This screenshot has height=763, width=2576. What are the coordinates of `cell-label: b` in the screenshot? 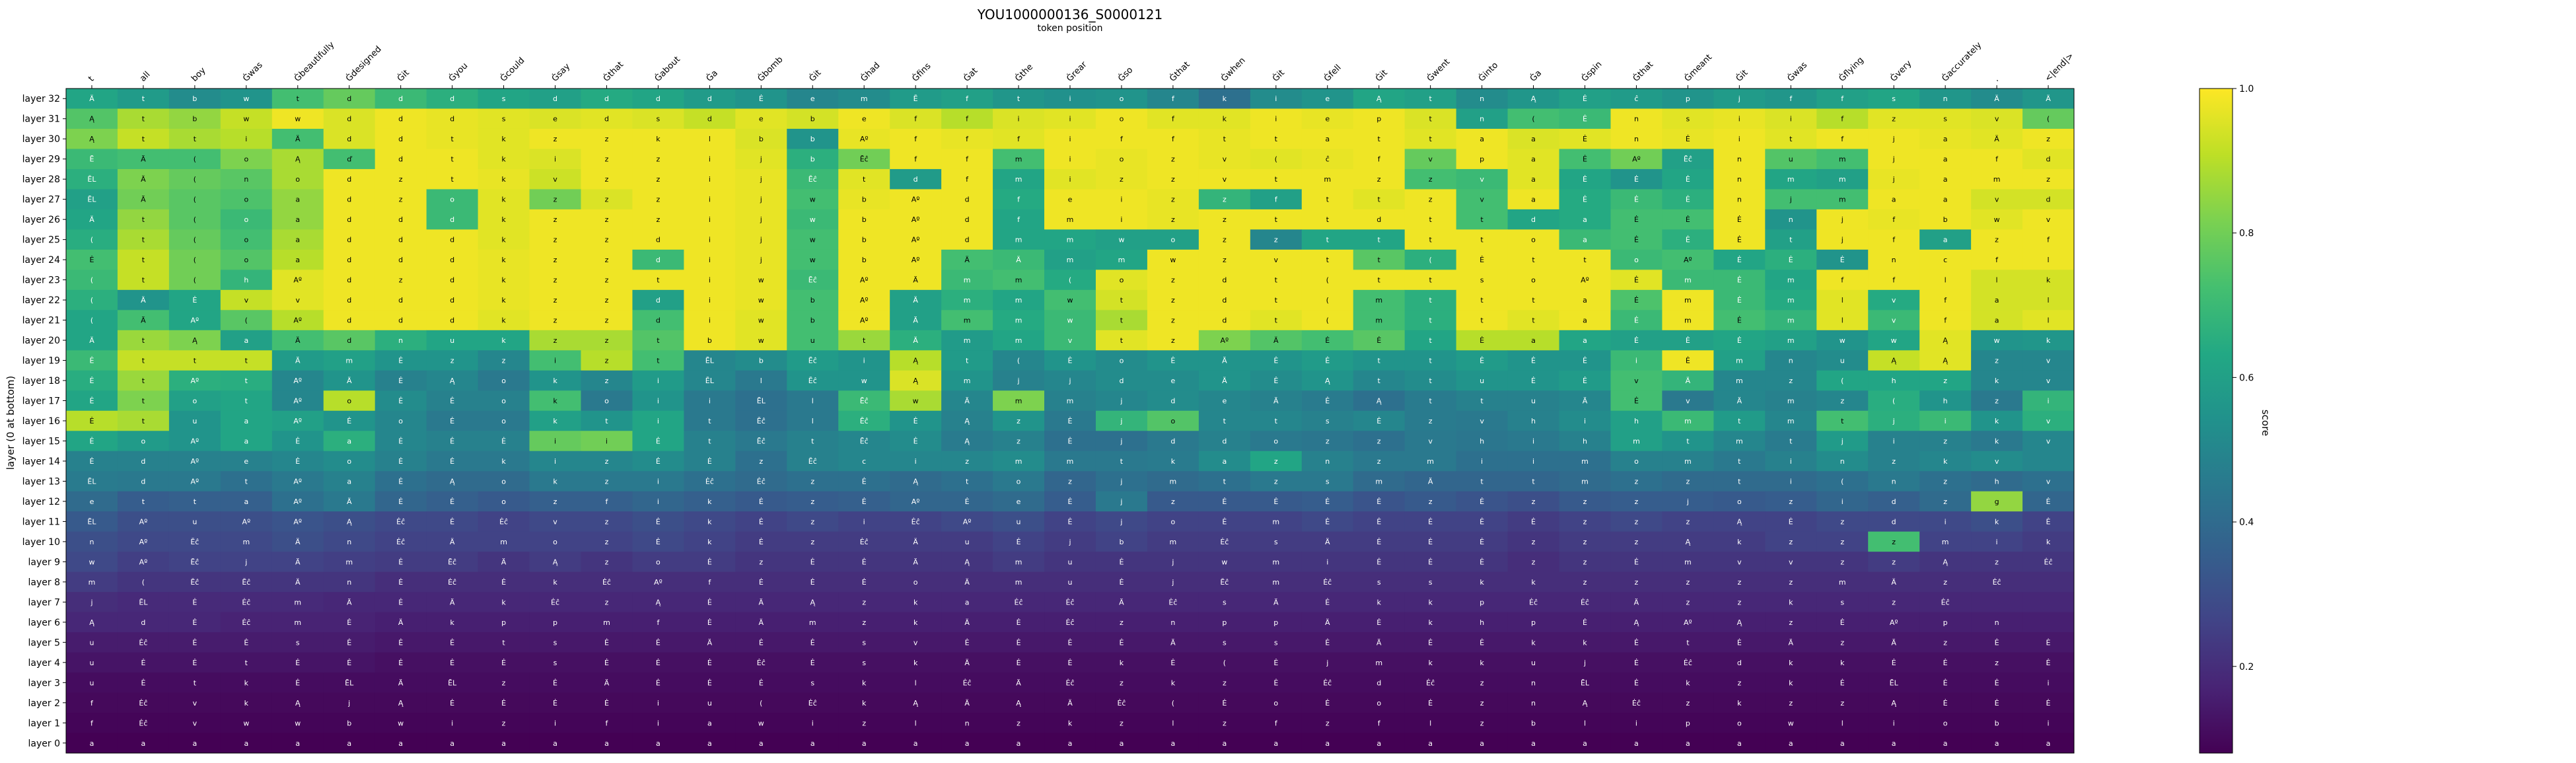 It's located at (1122, 542).